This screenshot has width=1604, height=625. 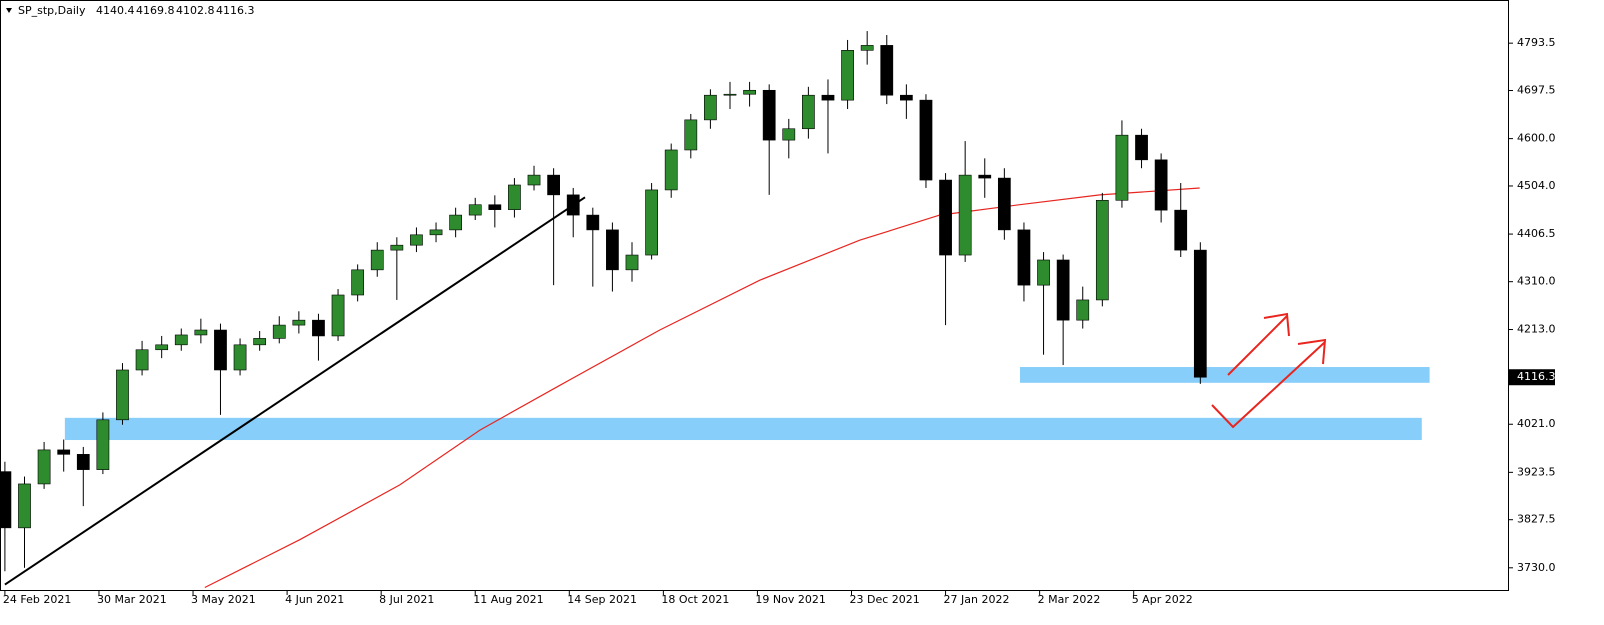 I want to click on x-tick-label: 8 Jul 2021, so click(x=406, y=599).